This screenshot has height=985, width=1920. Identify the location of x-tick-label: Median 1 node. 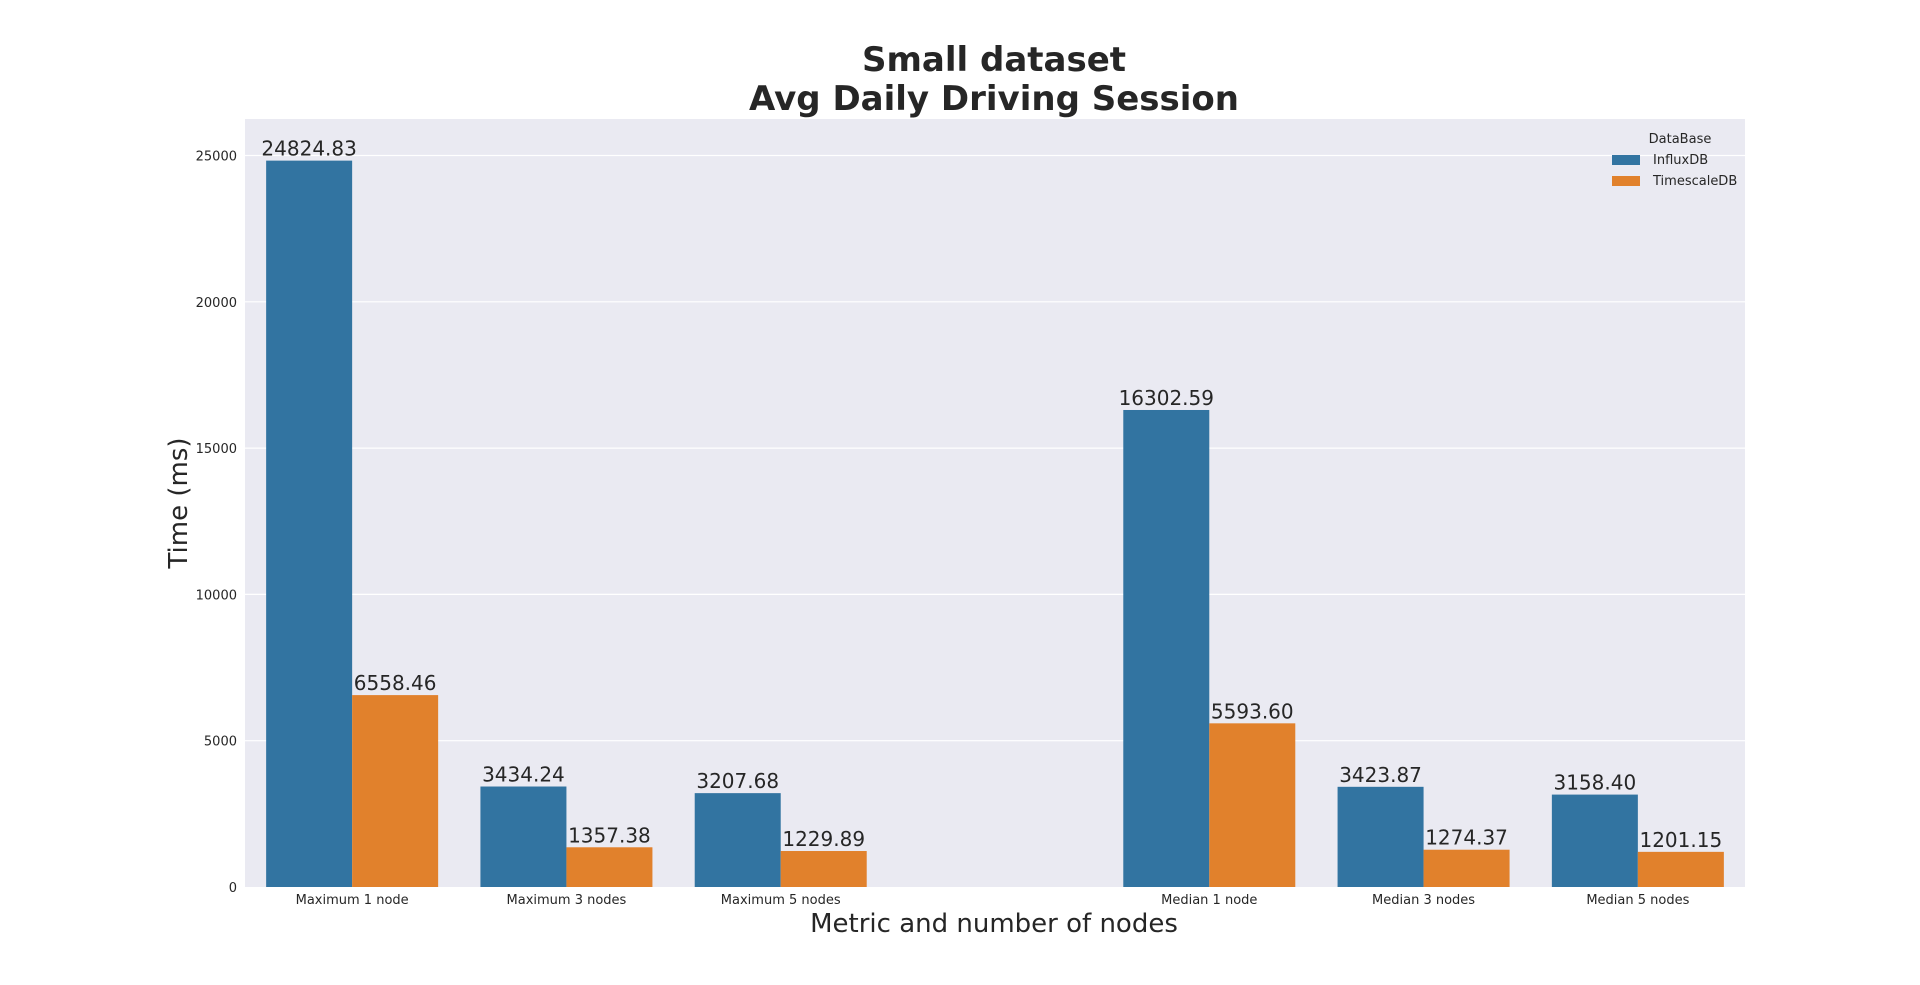
(1209, 900).